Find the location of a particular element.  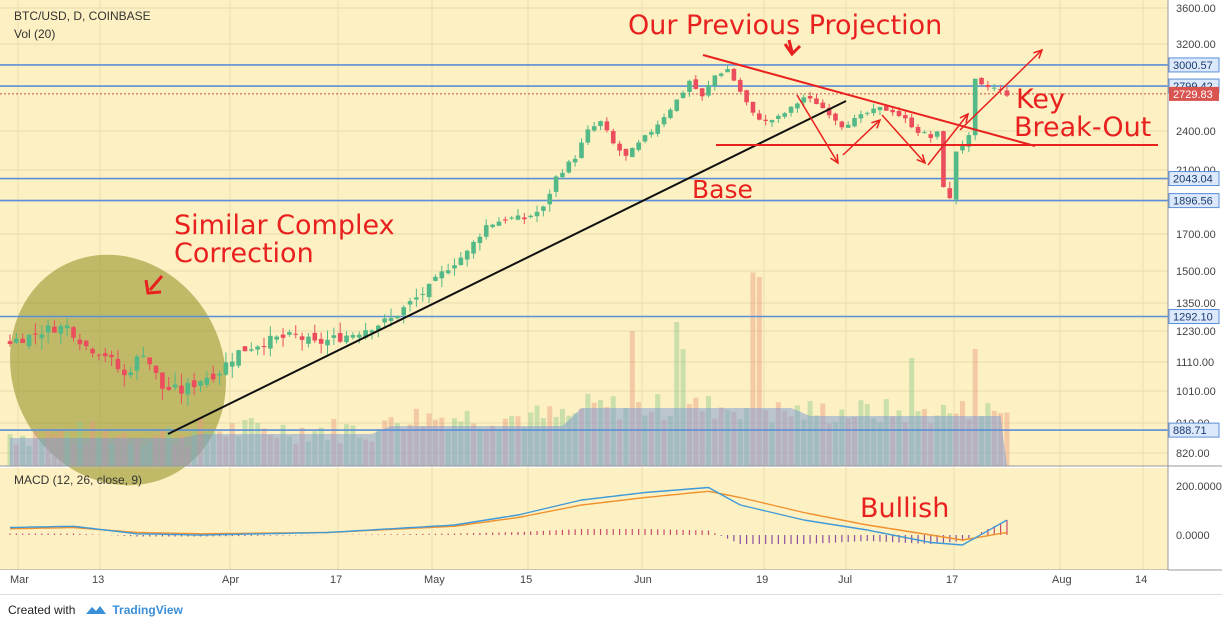

wave-arrow-3-head is located at coordinates (921, 159).